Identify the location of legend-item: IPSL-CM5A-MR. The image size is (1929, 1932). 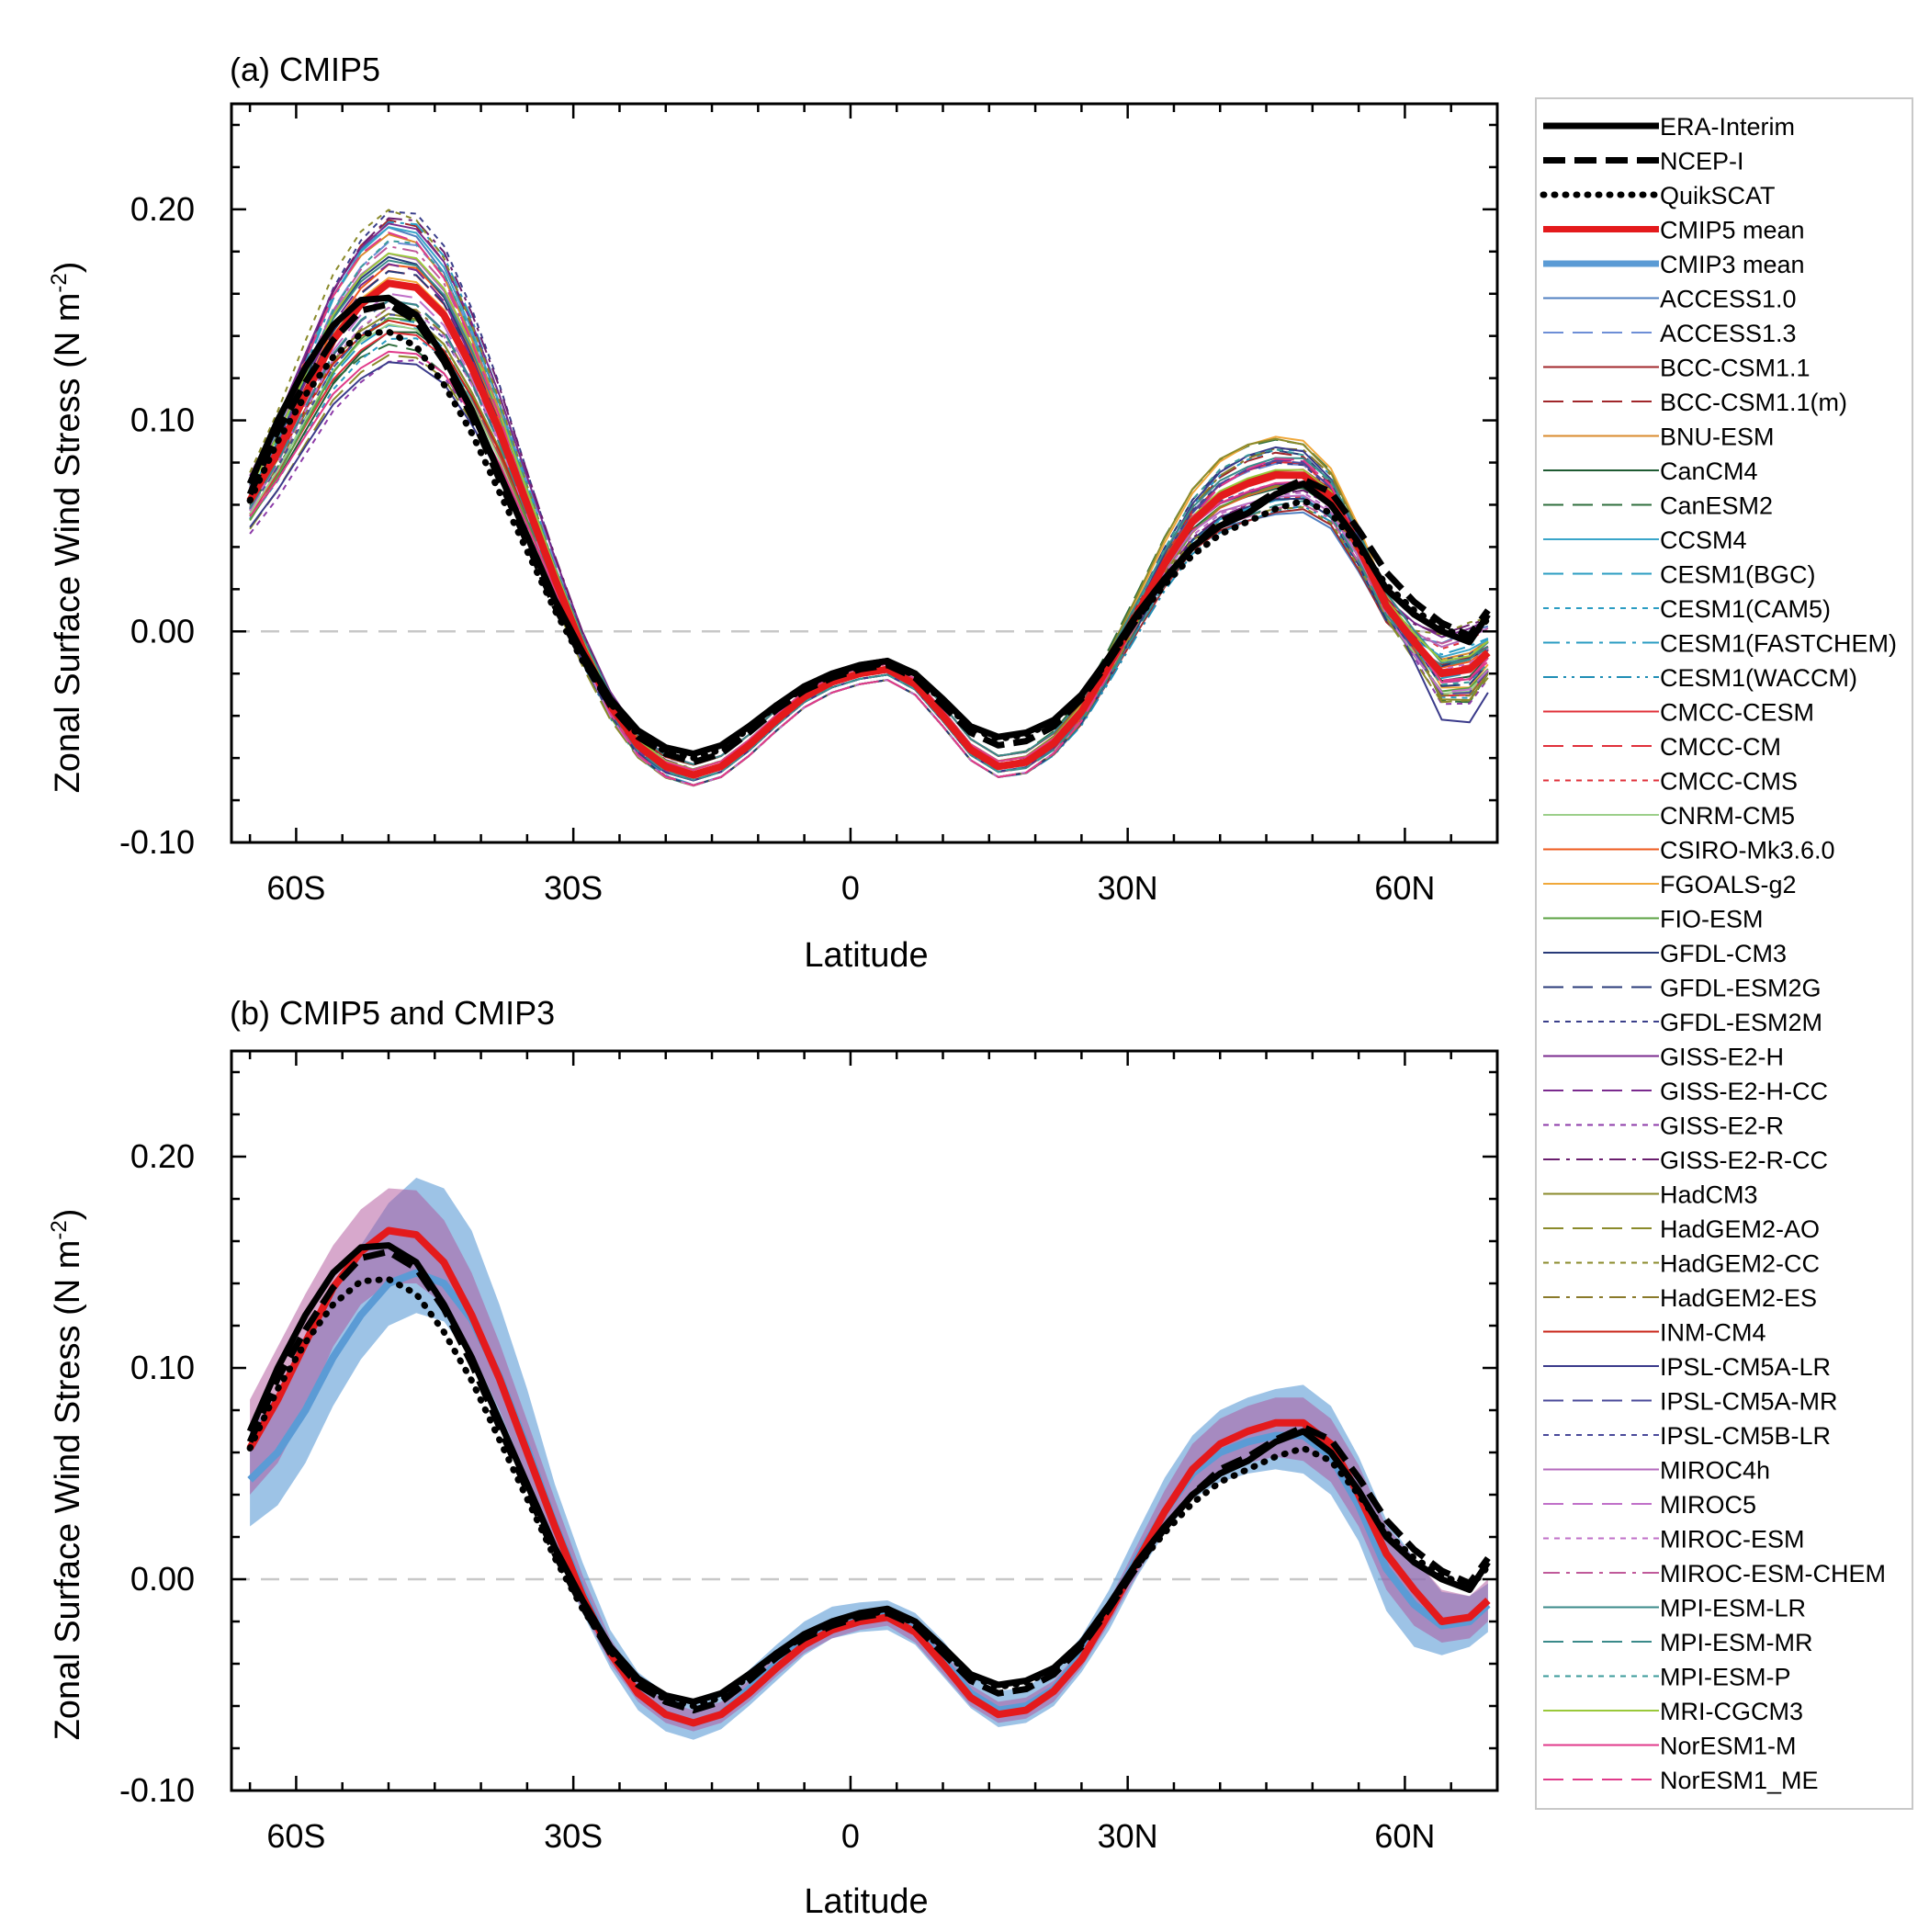
(1691, 1402).